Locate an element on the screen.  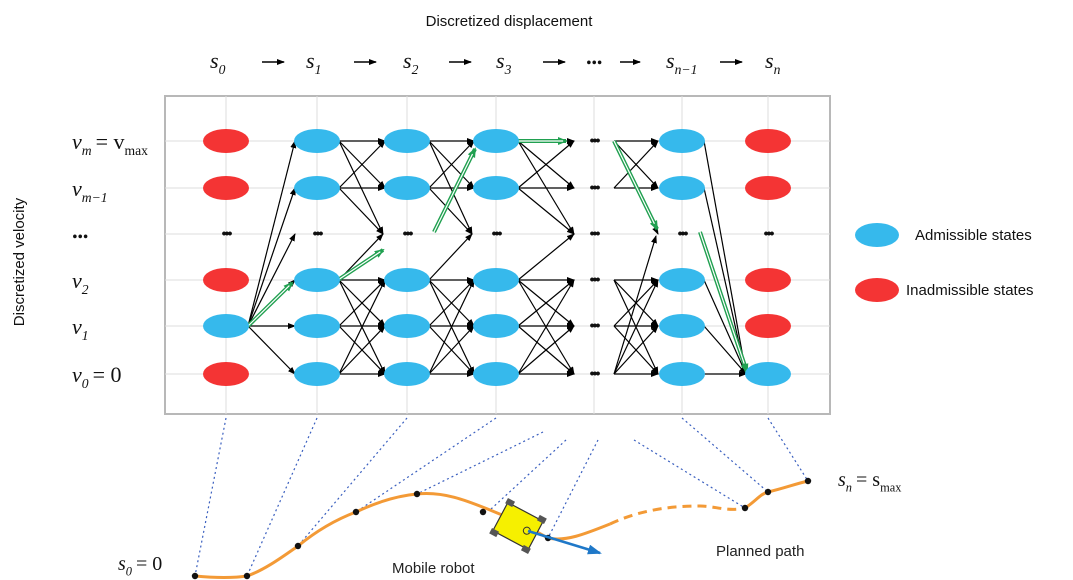
path-start-text: s0 = 0 is located at coordinates (140, 566).